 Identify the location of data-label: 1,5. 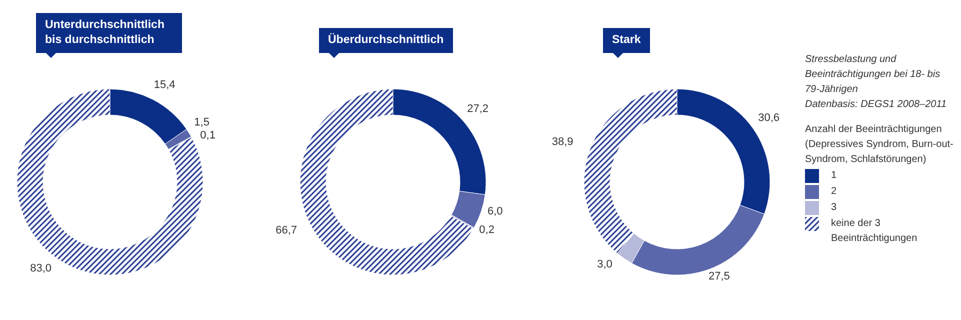
(202, 122).